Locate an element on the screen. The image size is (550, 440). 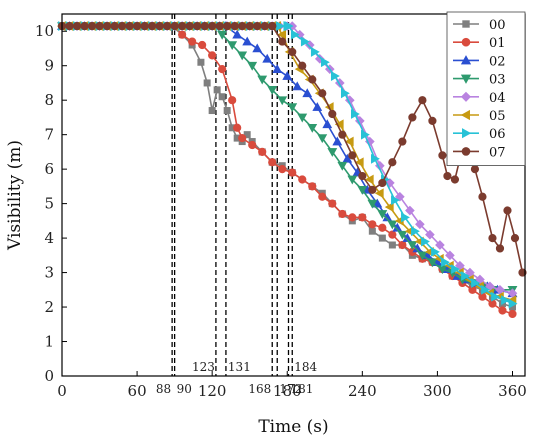
vline-label: 131 is located at coordinates (239, 367).